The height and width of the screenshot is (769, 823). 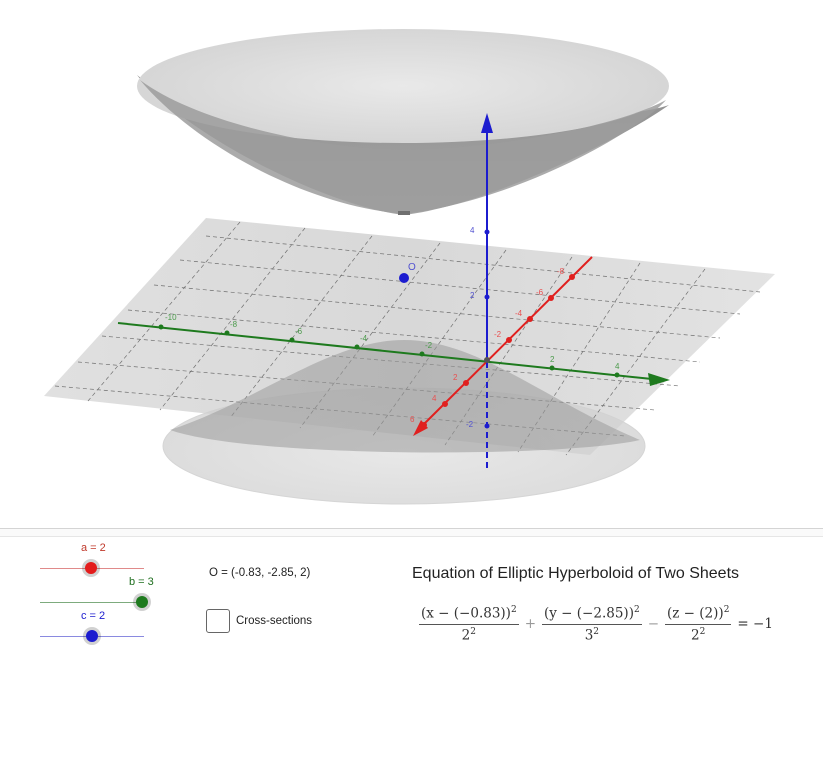 What do you see at coordinates (403, 86) in the screenshot?
I see `upper-sheet-rim` at bounding box center [403, 86].